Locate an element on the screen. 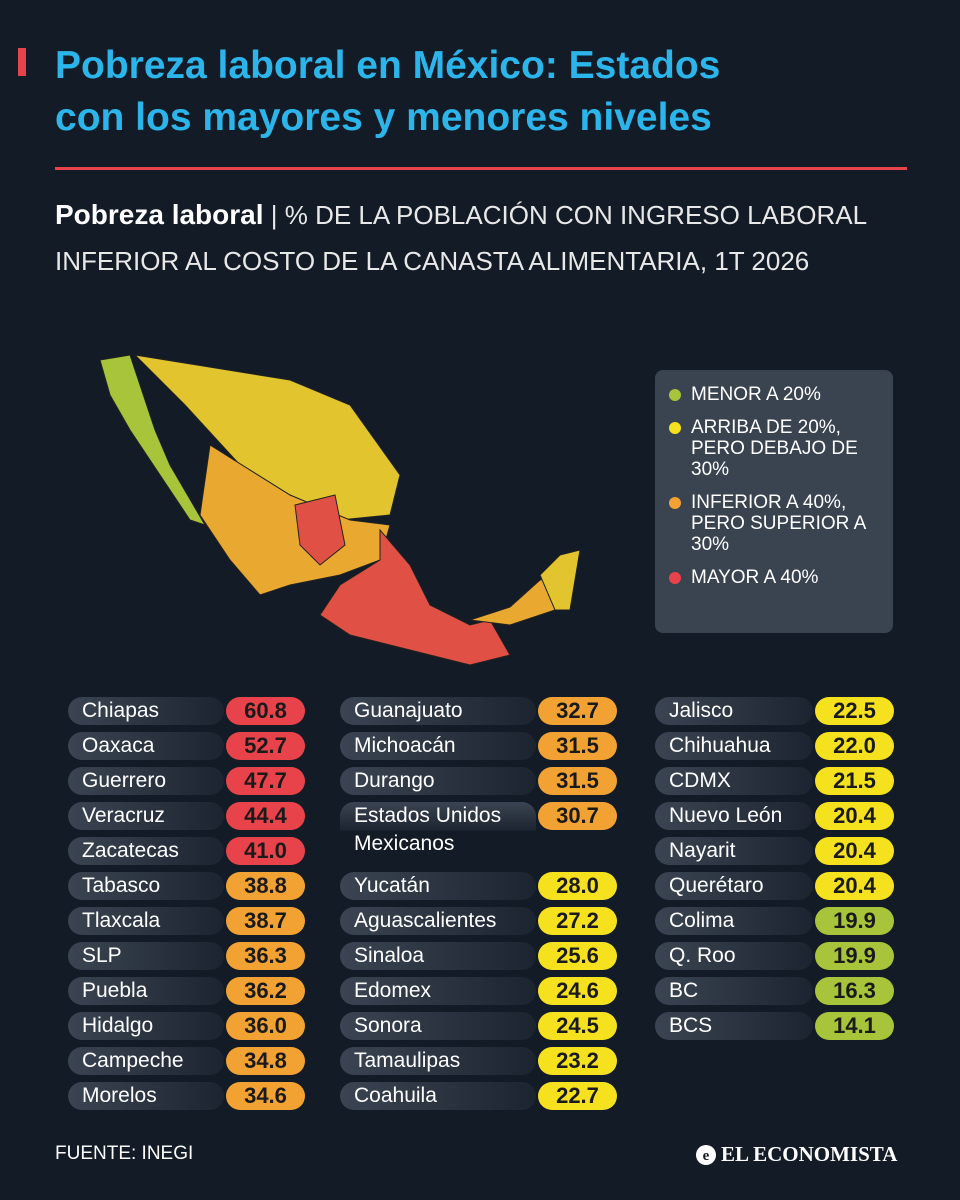  state-name: Nuevo León is located at coordinates (734, 816).